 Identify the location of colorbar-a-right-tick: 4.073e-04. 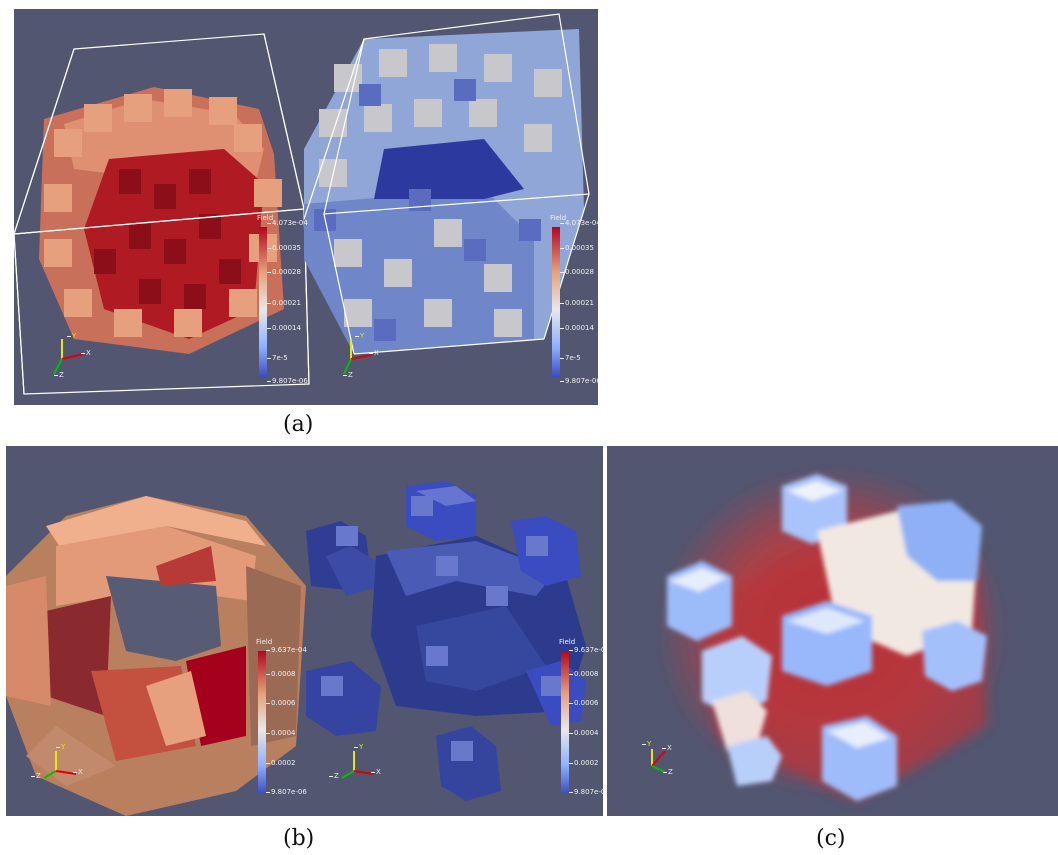
(579, 223).